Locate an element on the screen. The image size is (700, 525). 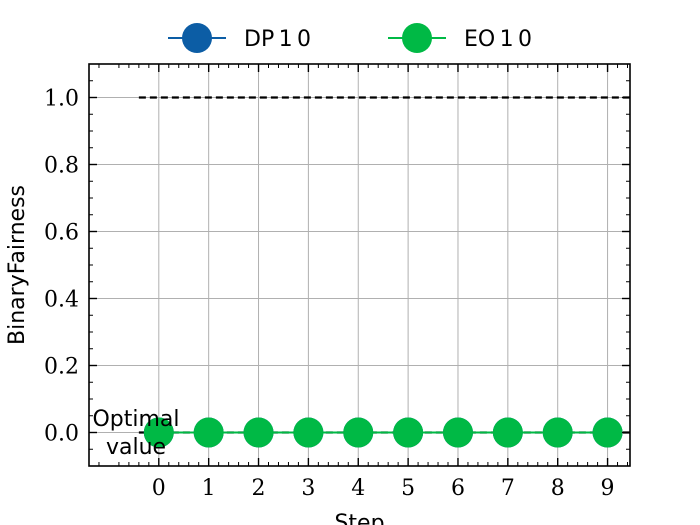
data-series is located at coordinates (383, 432).